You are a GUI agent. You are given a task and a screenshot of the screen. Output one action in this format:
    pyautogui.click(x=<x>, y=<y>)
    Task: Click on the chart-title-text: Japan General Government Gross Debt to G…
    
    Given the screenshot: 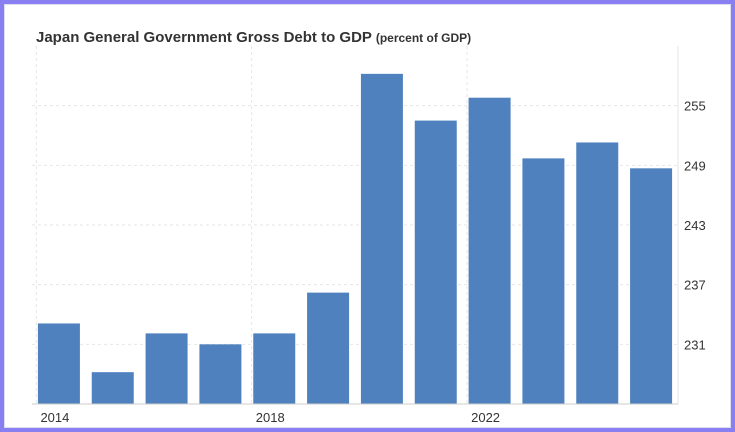 What is the action you would take?
    pyautogui.click(x=204, y=37)
    